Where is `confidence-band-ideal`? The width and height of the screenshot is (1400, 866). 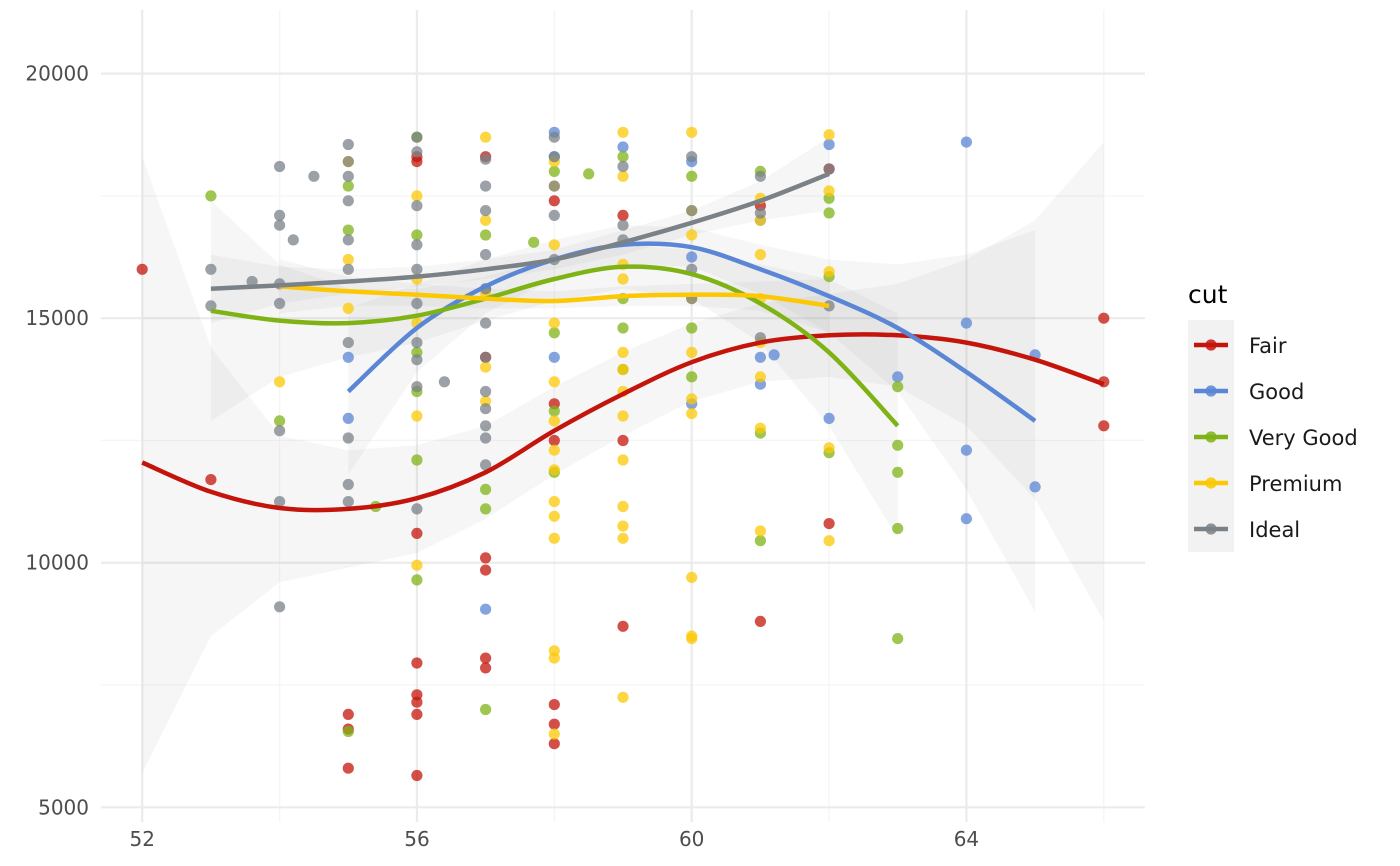 confidence-band-ideal is located at coordinates (520, 230).